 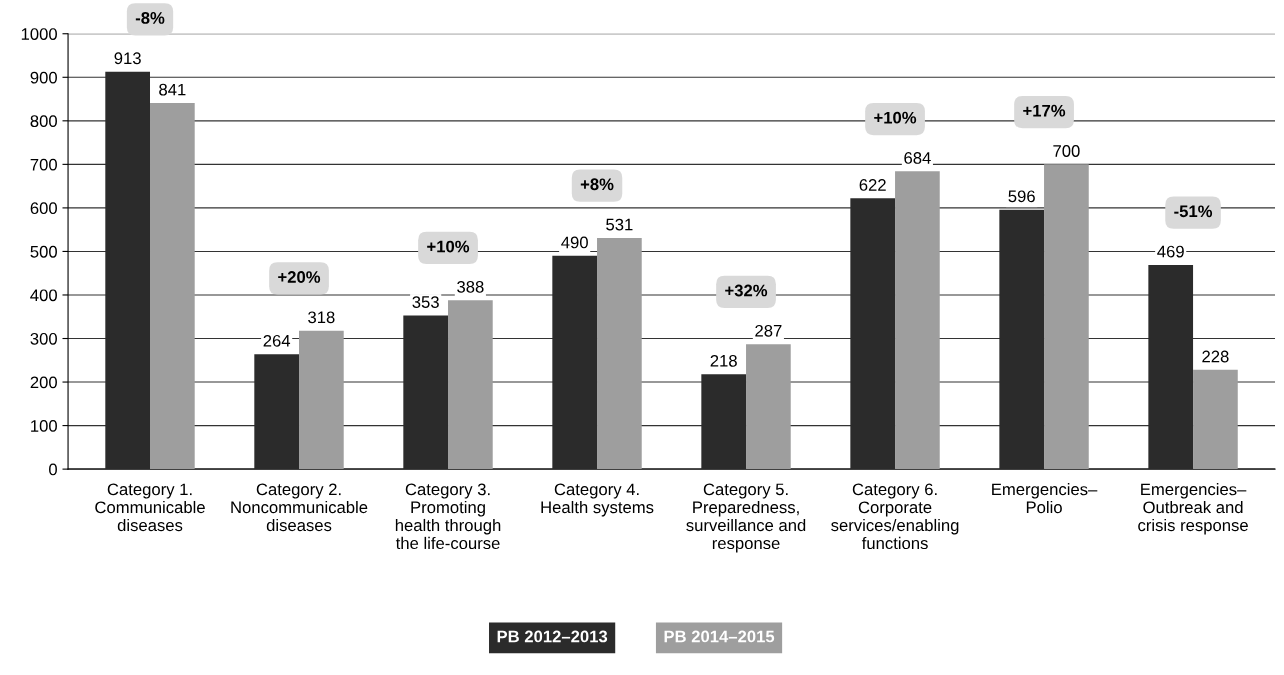 What do you see at coordinates (597, 500) in the screenshot?
I see `x-tick-label: Category 4. Health systems` at bounding box center [597, 500].